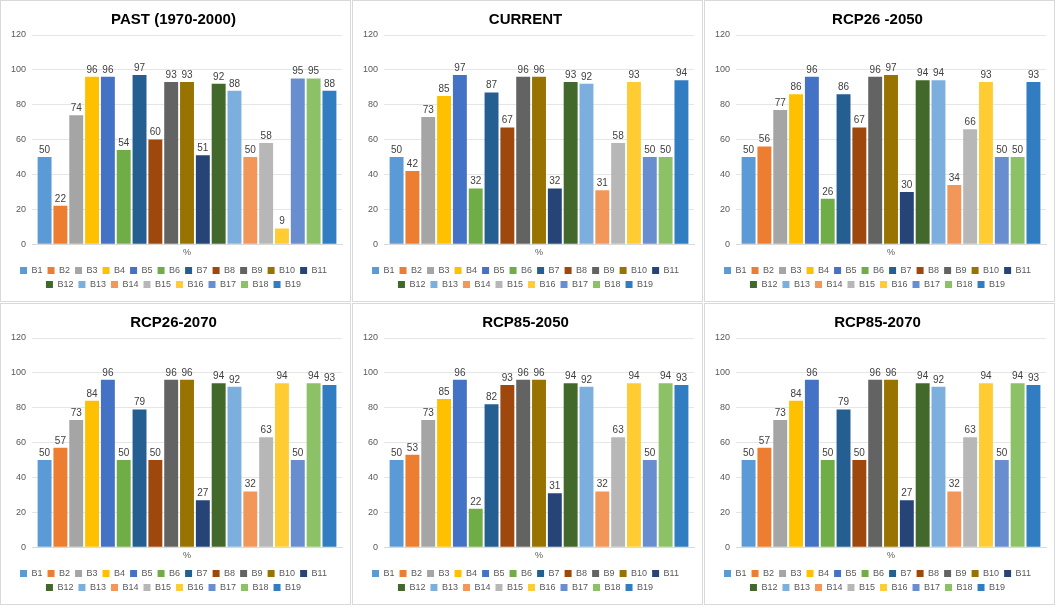  I want to click on data-label: 92, so click(219, 76).